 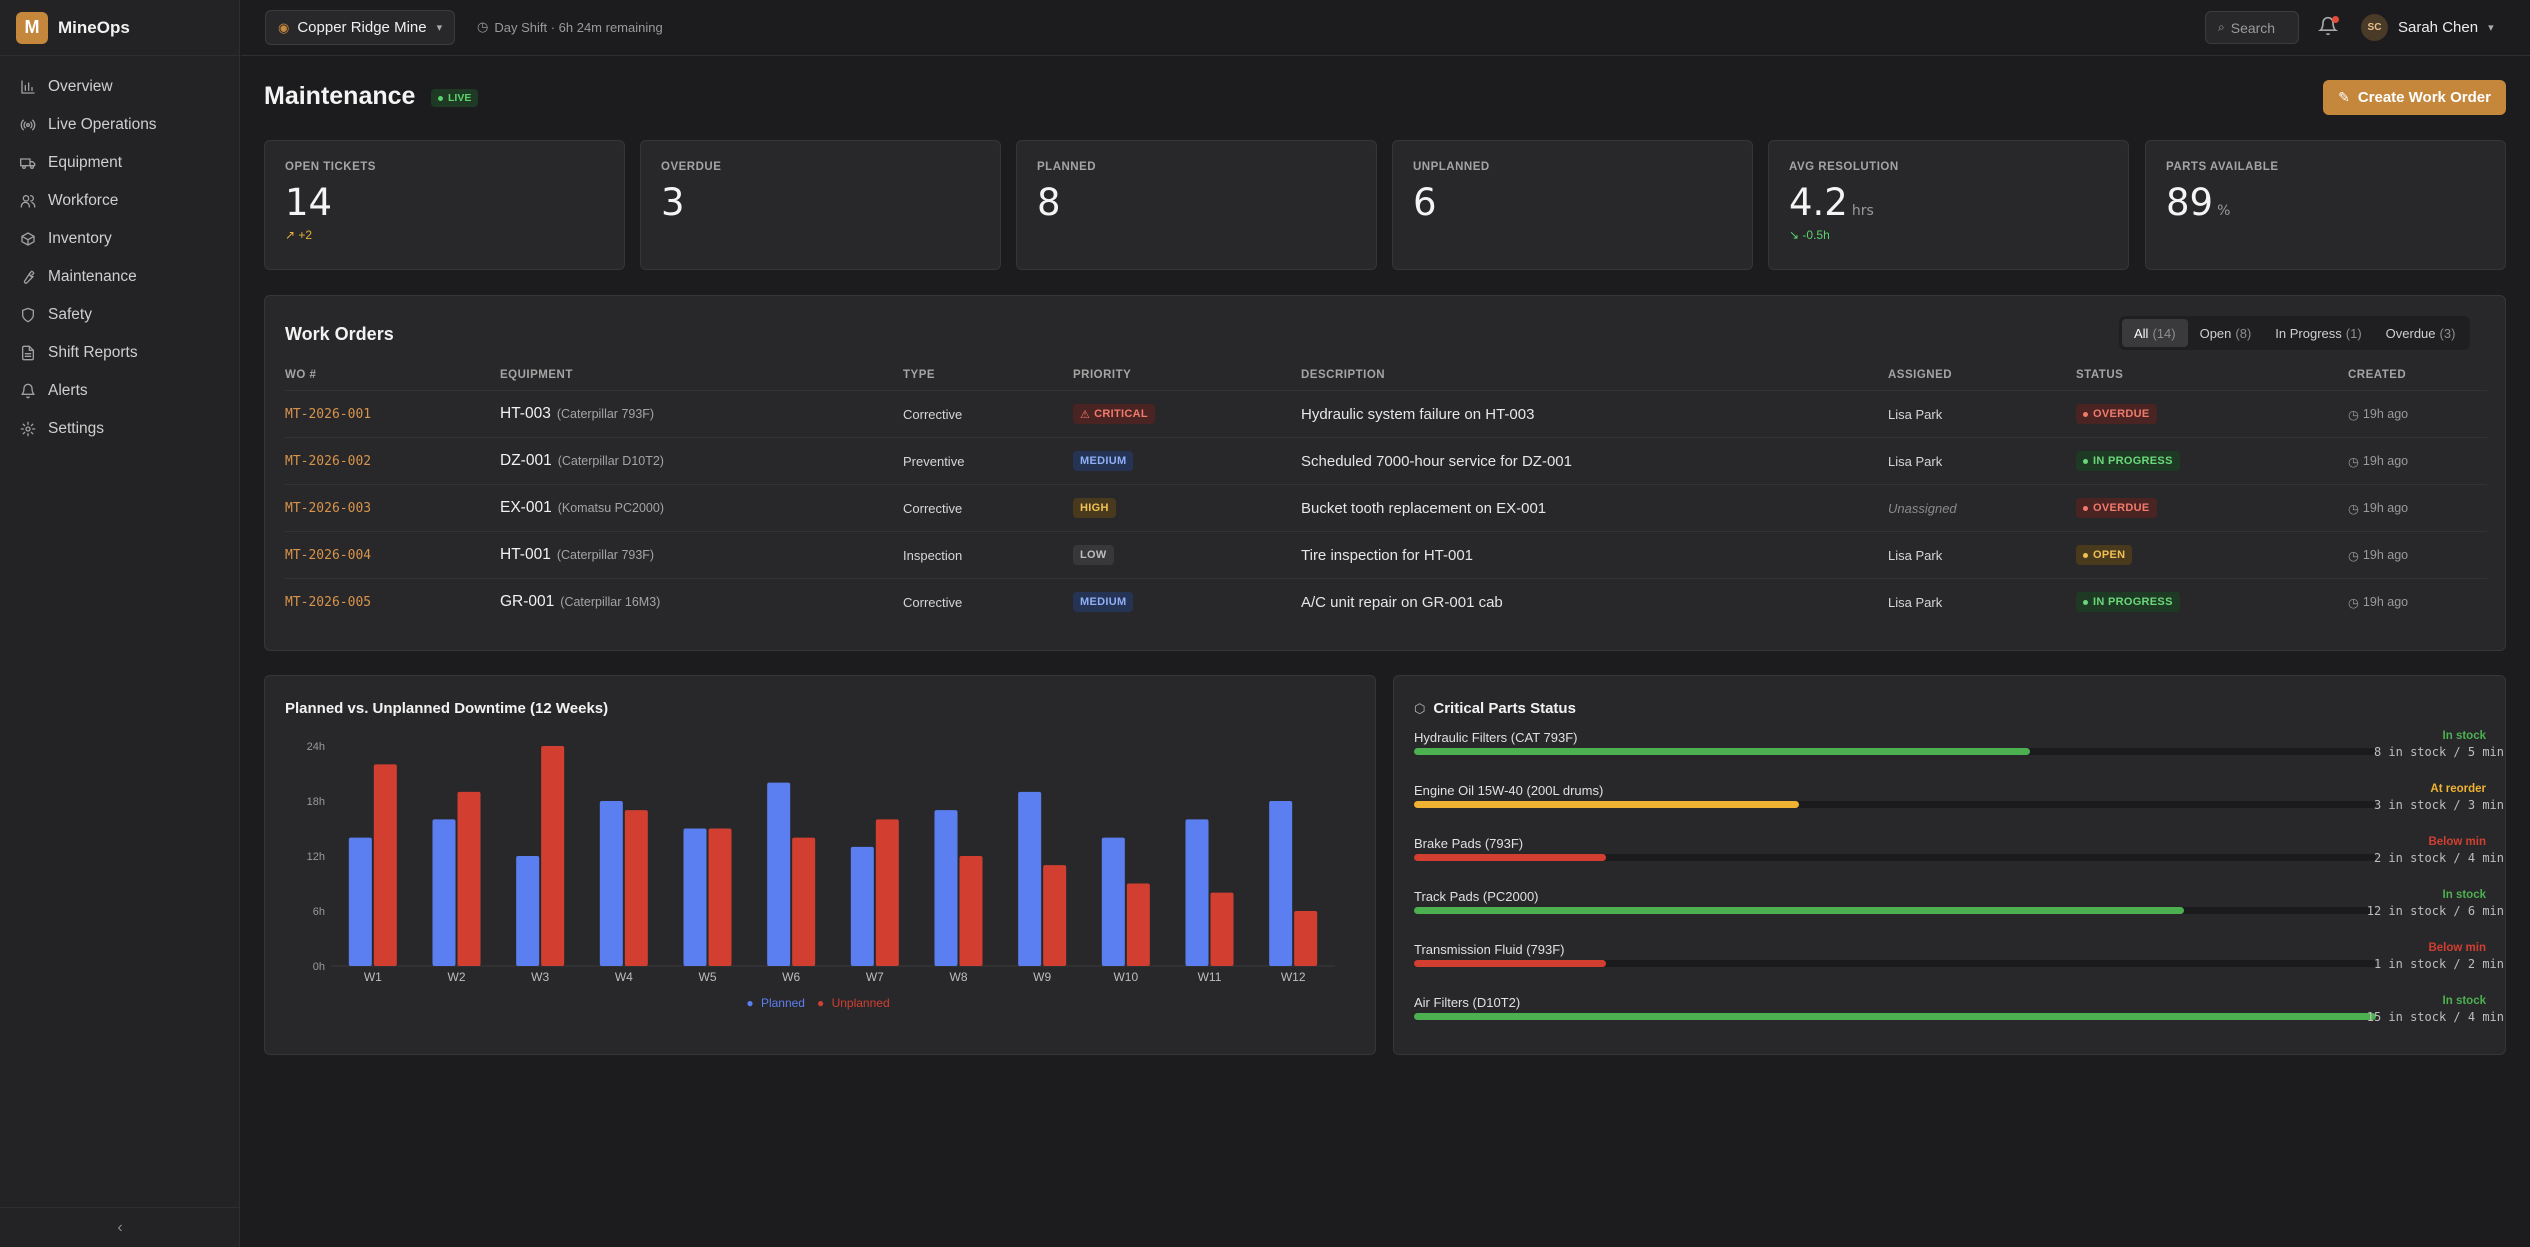 What do you see at coordinates (328, 508) in the screenshot?
I see `wo-number: MT-2026-003` at bounding box center [328, 508].